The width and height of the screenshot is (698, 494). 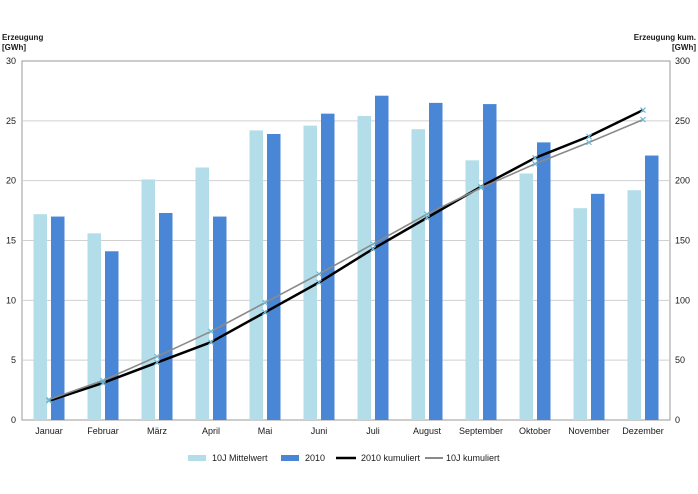 What do you see at coordinates (49, 431) in the screenshot?
I see `x-tick-label: Januar` at bounding box center [49, 431].